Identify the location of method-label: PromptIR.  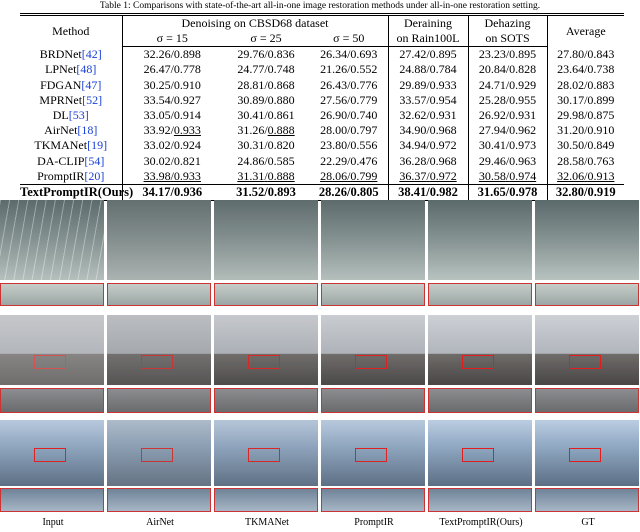
(374, 522).